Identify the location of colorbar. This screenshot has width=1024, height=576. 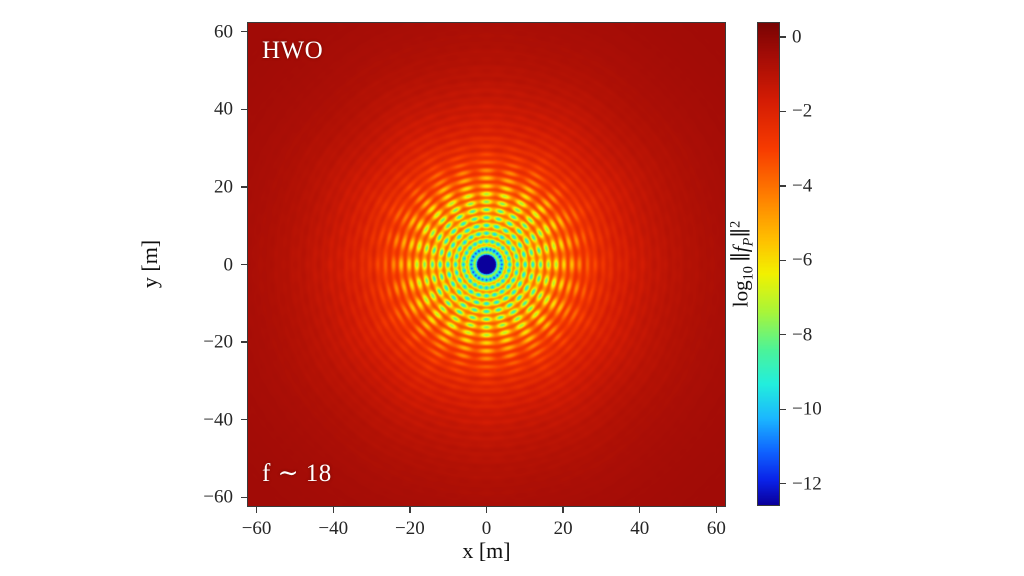
(768, 264).